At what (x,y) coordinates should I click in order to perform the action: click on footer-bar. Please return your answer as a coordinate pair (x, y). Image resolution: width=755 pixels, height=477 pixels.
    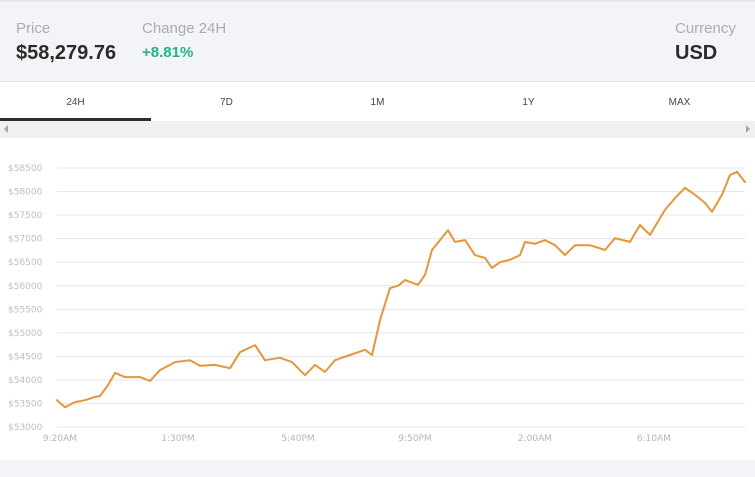
    Looking at the image, I should click on (377, 468).